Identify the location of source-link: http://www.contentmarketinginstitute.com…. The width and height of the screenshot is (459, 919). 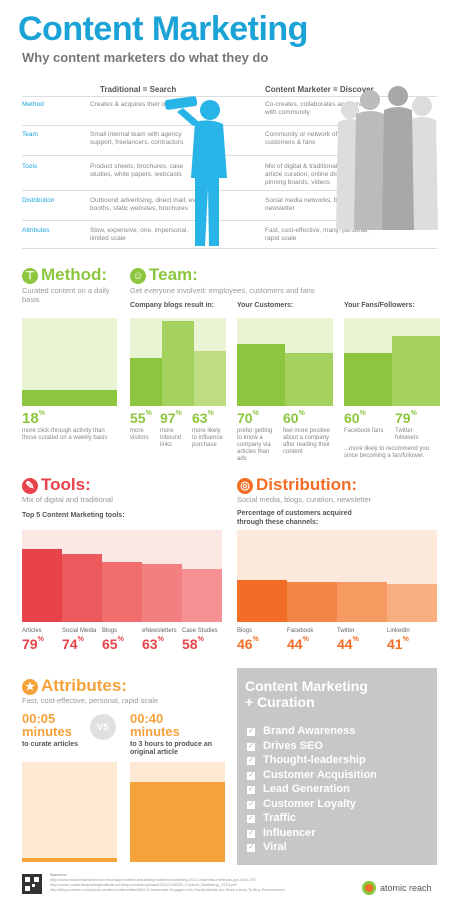
(143, 884).